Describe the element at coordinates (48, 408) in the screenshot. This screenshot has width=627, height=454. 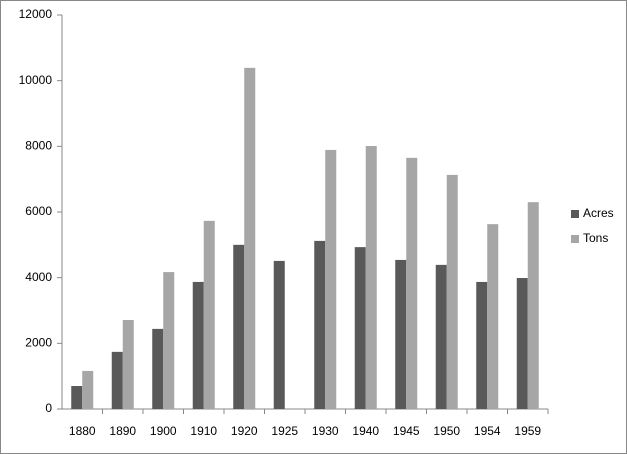
I see `y-tick-label: 0` at that location.